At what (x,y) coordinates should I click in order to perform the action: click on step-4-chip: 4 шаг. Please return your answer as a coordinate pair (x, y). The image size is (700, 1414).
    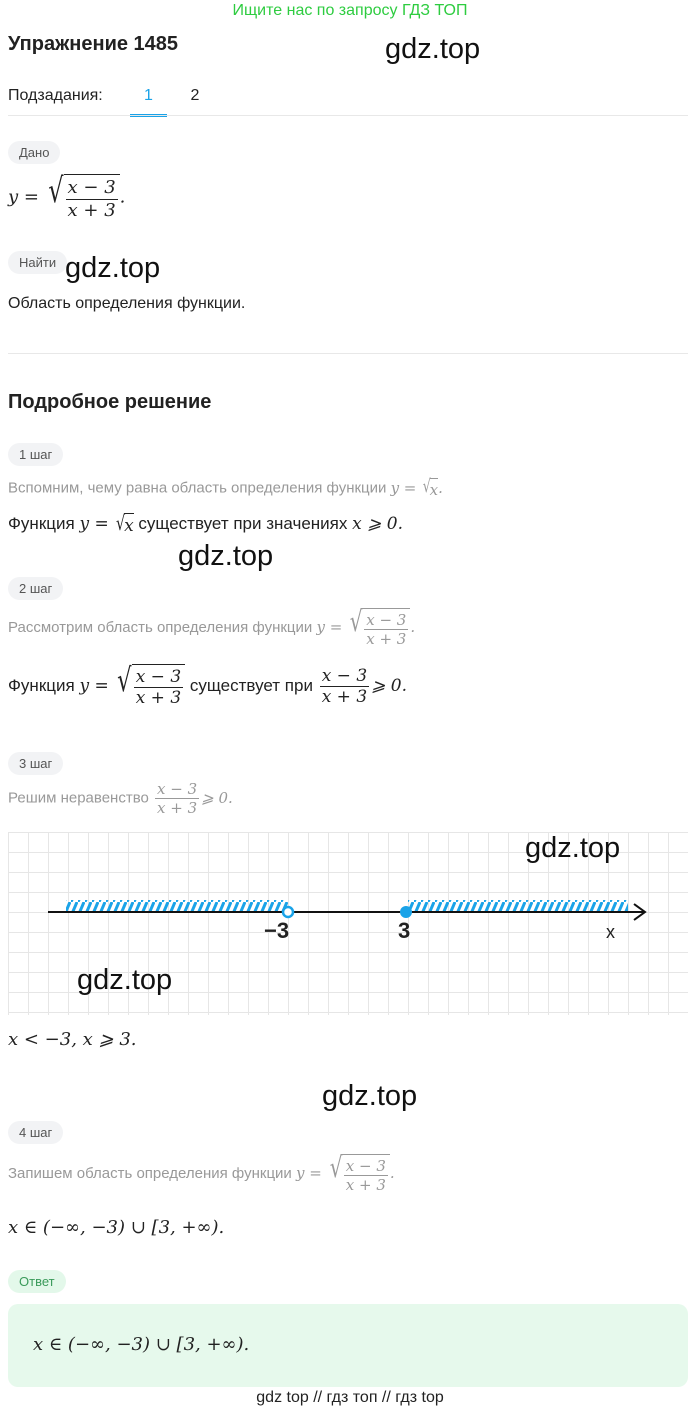
    Looking at the image, I should click on (36, 1132).